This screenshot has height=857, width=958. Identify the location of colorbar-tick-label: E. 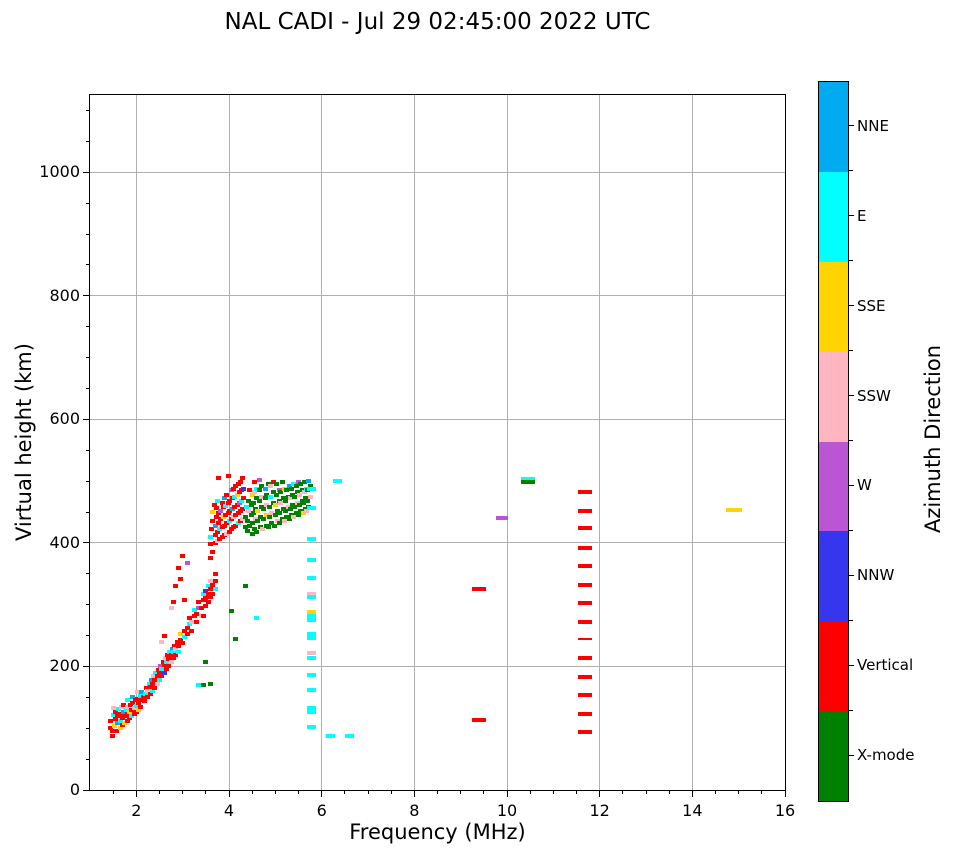
(862, 215).